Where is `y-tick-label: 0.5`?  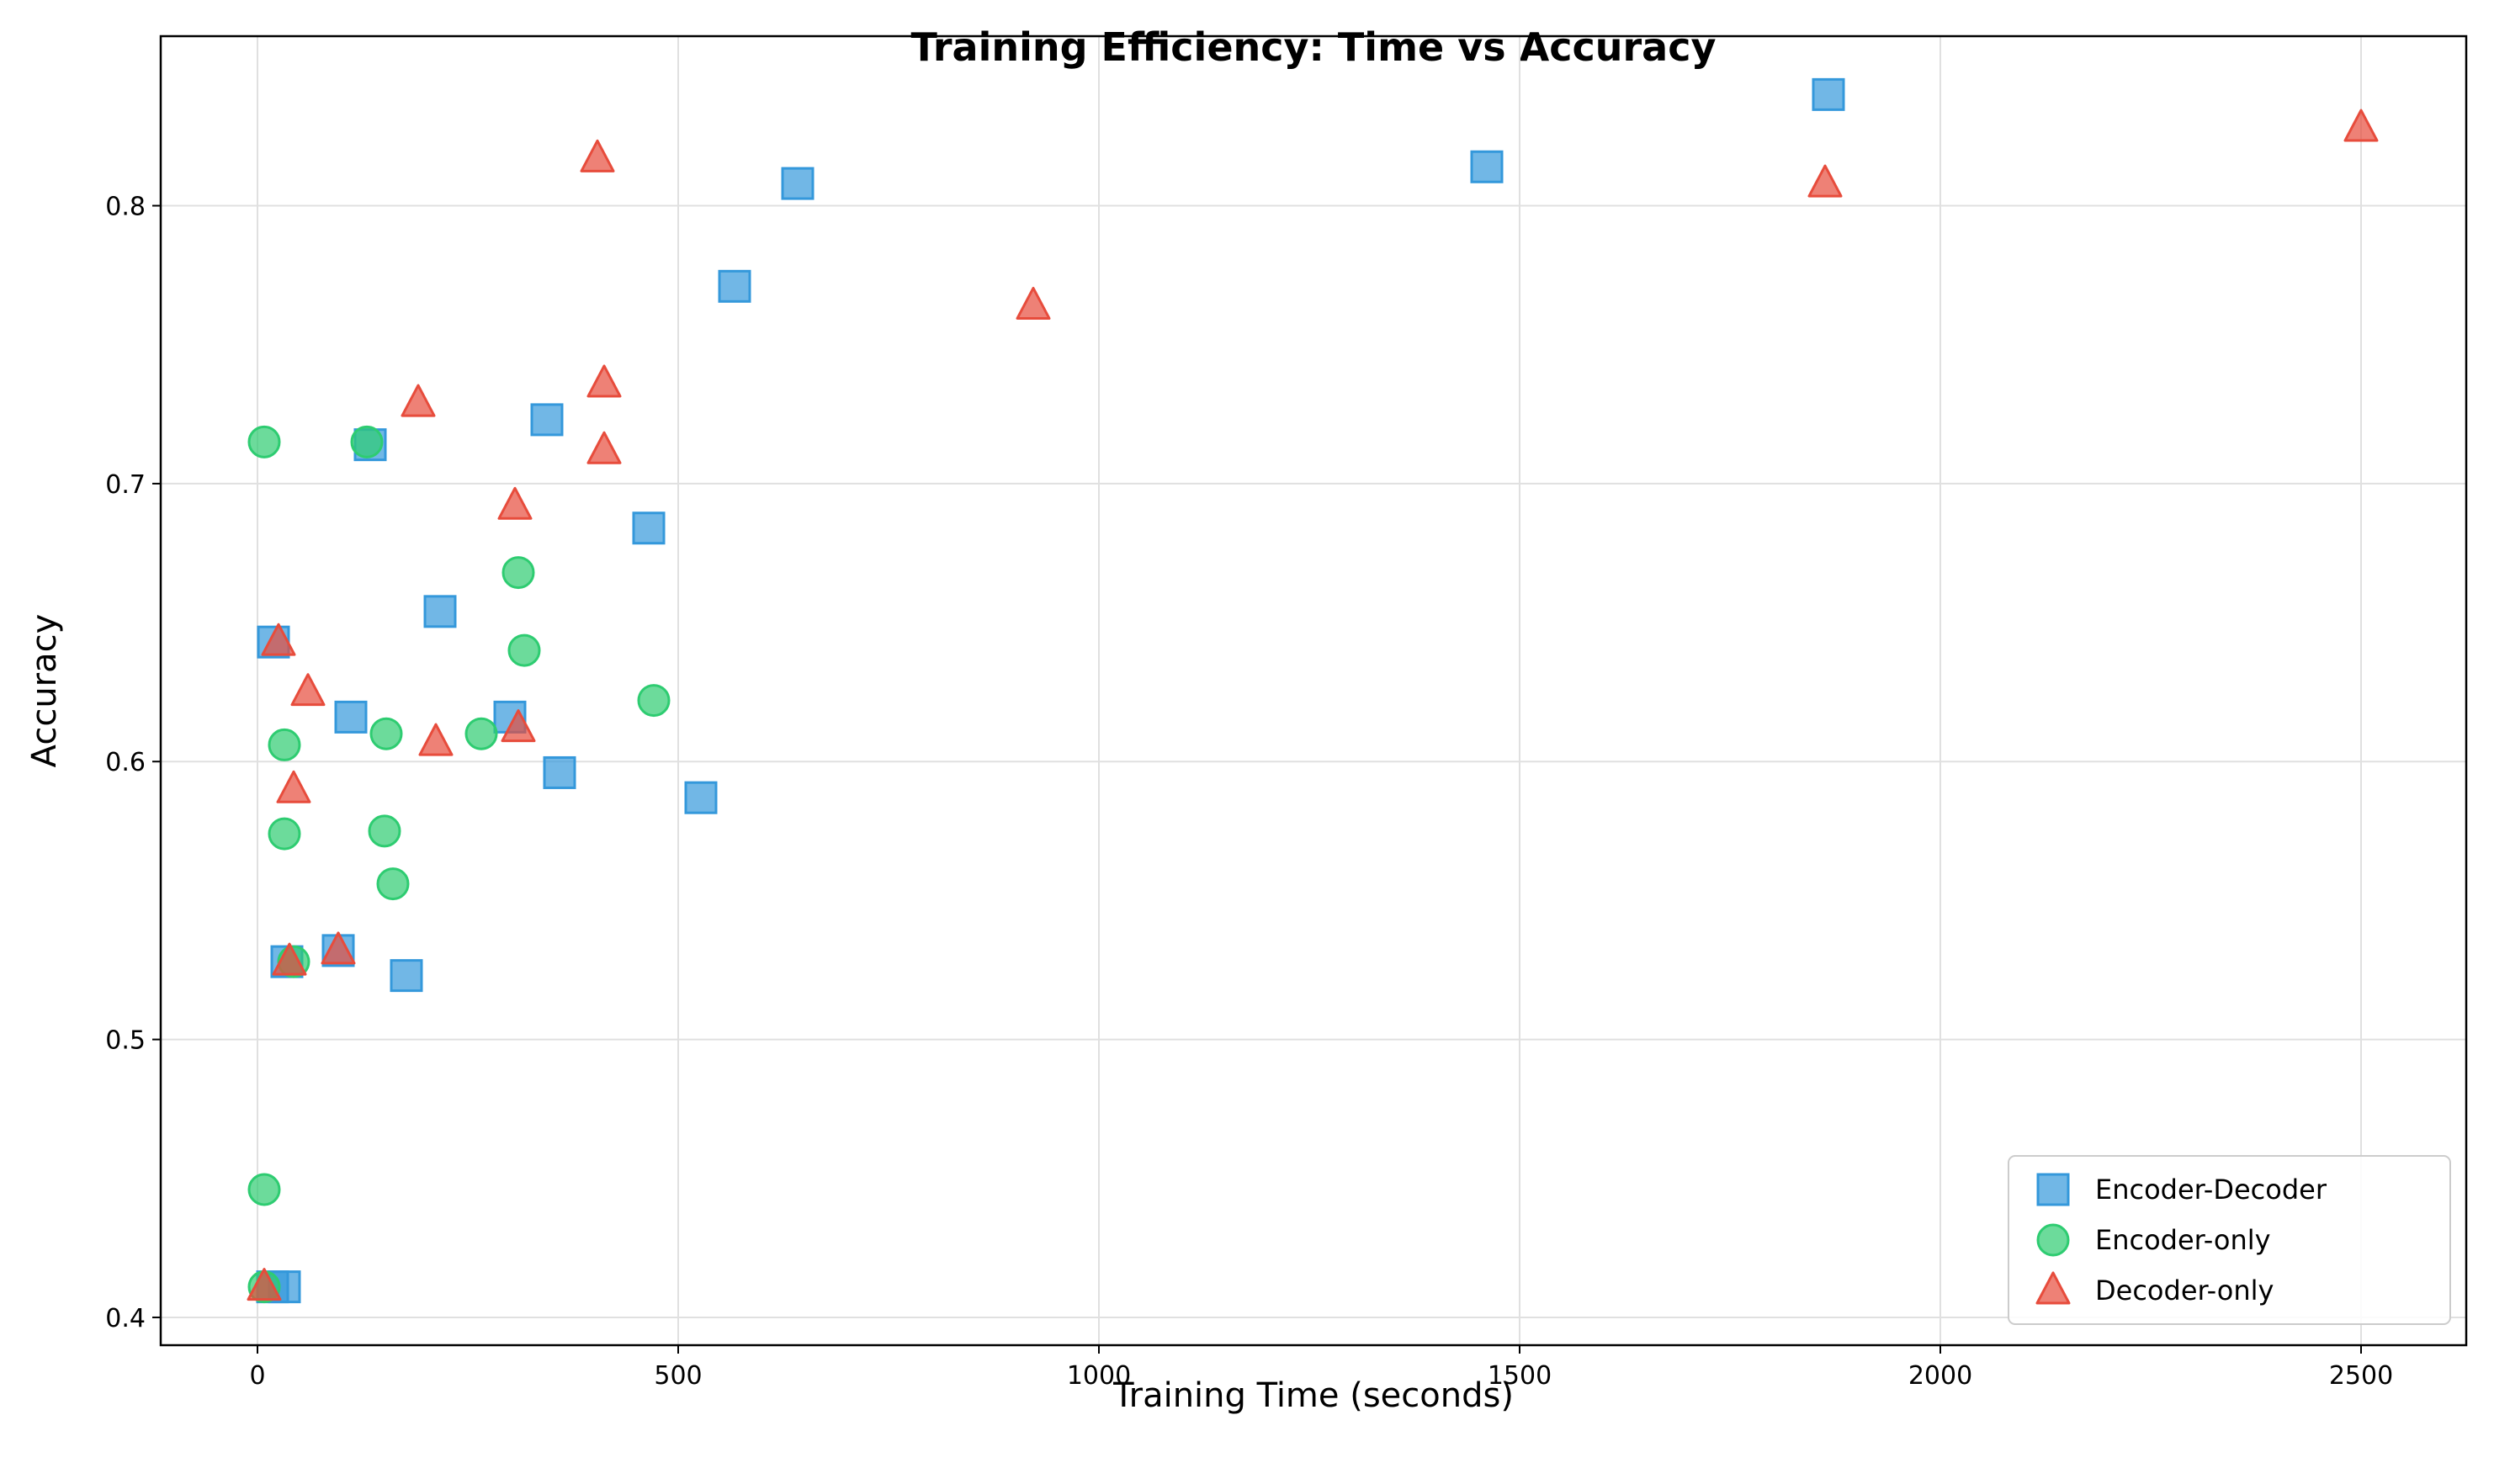
y-tick-label: 0.5 is located at coordinates (126, 1041).